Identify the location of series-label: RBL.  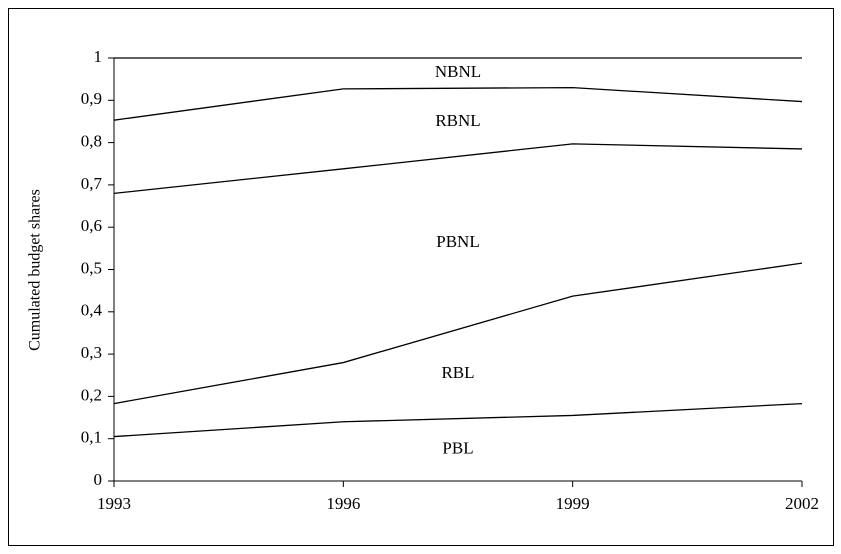
(457, 372).